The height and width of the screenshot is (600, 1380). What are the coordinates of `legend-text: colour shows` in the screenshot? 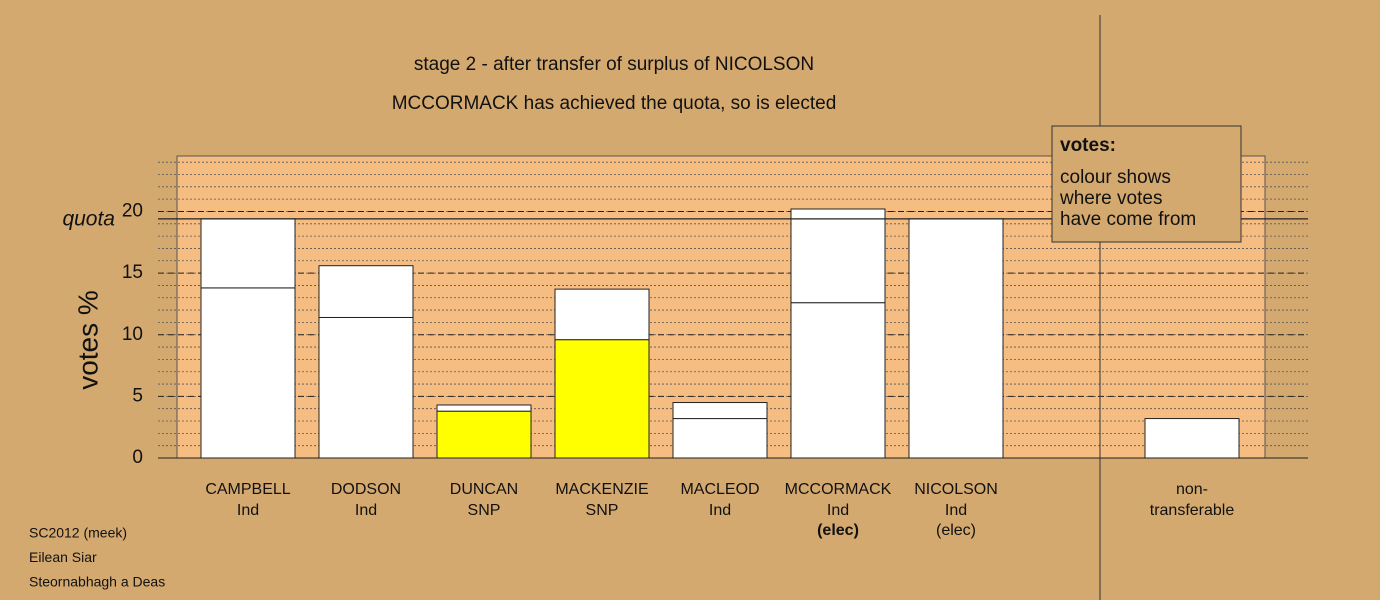 It's located at (1115, 177).